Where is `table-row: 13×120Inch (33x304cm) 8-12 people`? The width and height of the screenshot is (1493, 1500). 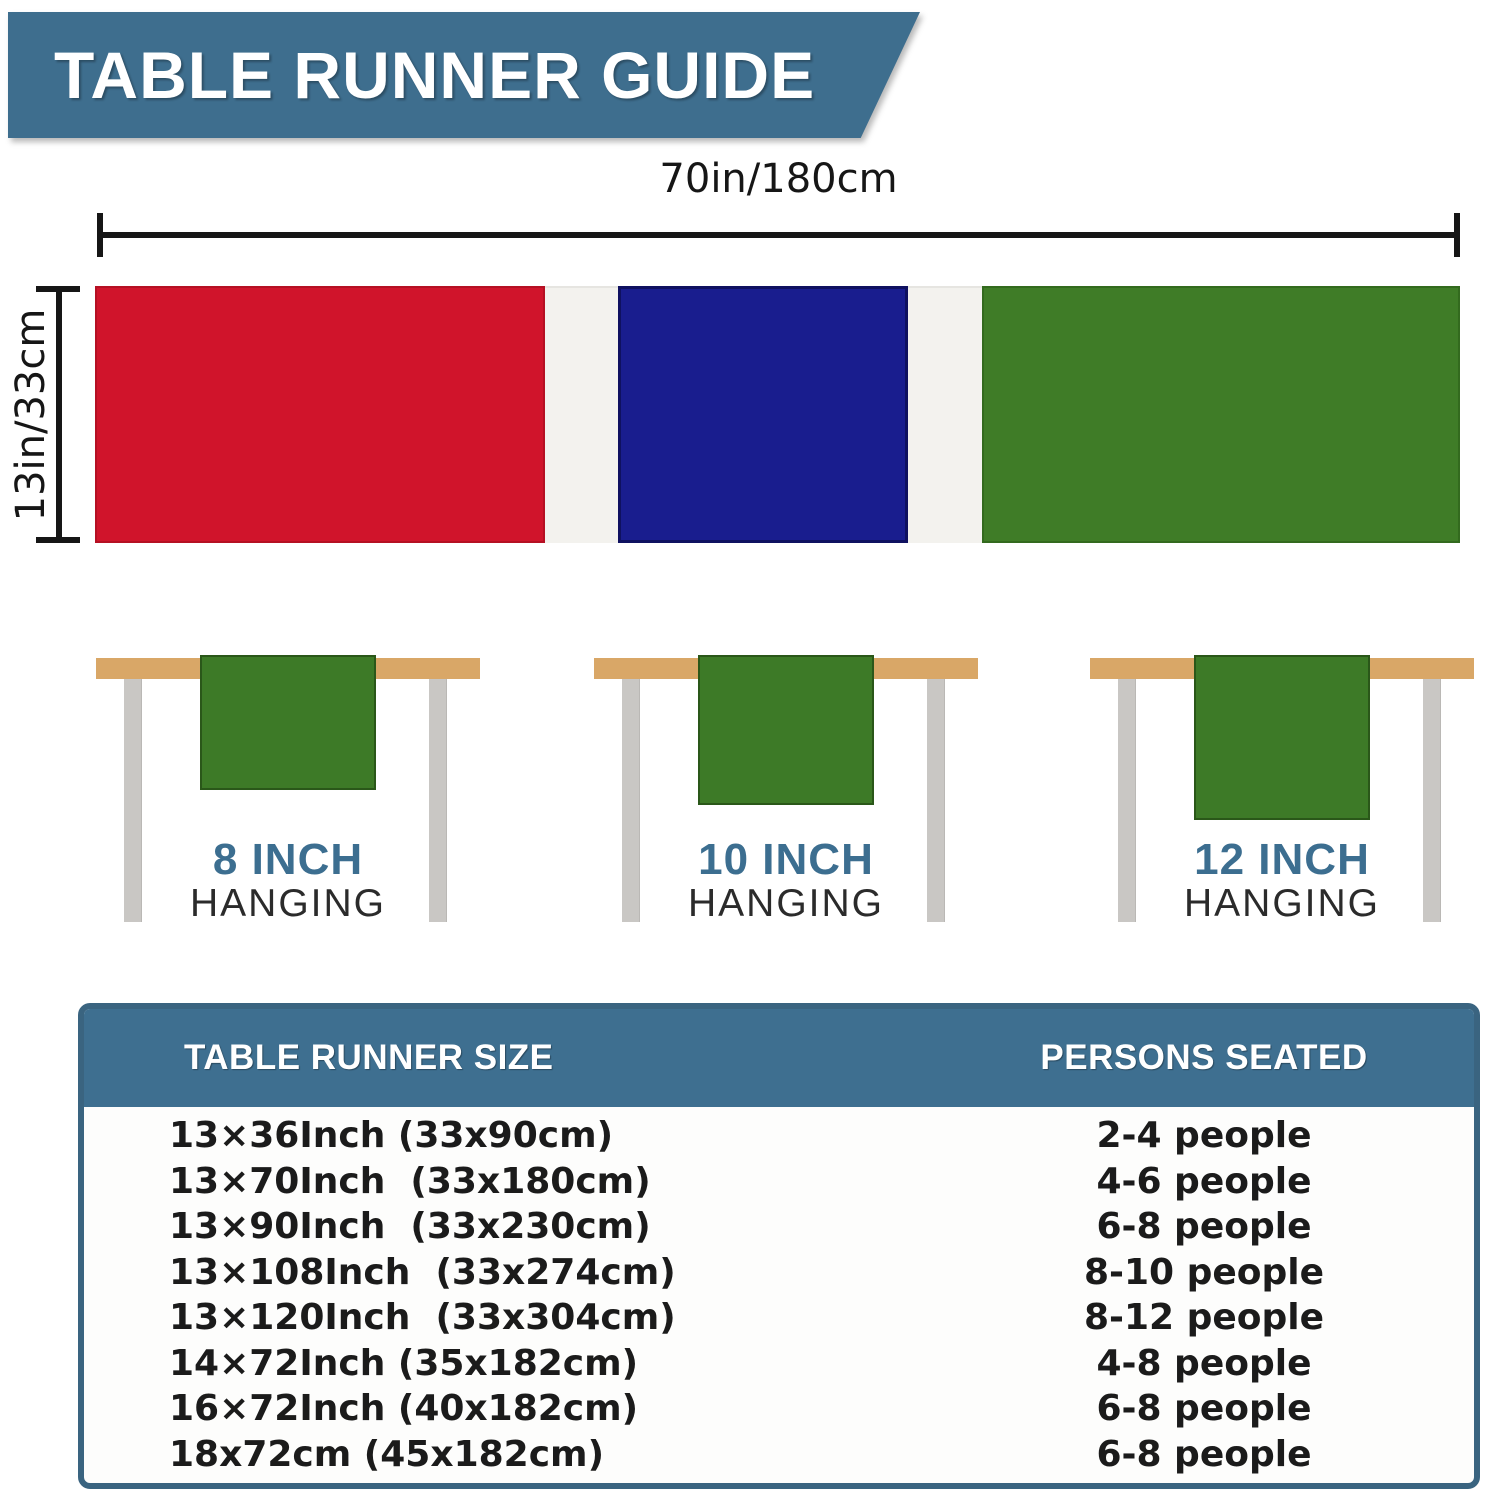
table-row: 13×120Inch (33x304cm) 8-12 people is located at coordinates (779, 1317).